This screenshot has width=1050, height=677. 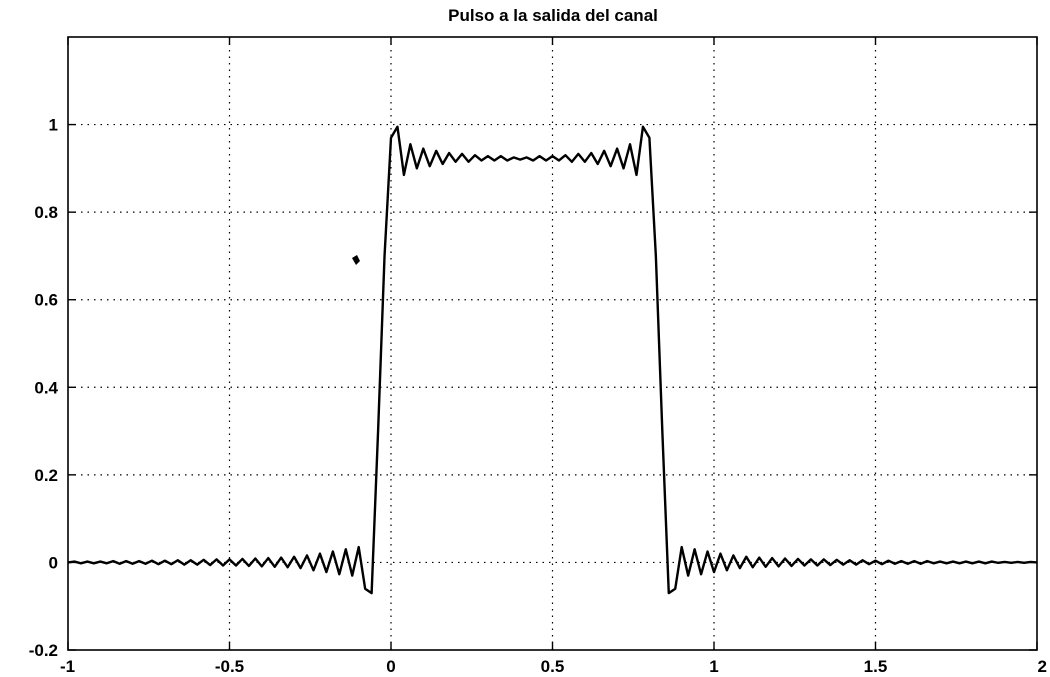 I want to click on y-tick-label: 1, so click(x=53, y=125).